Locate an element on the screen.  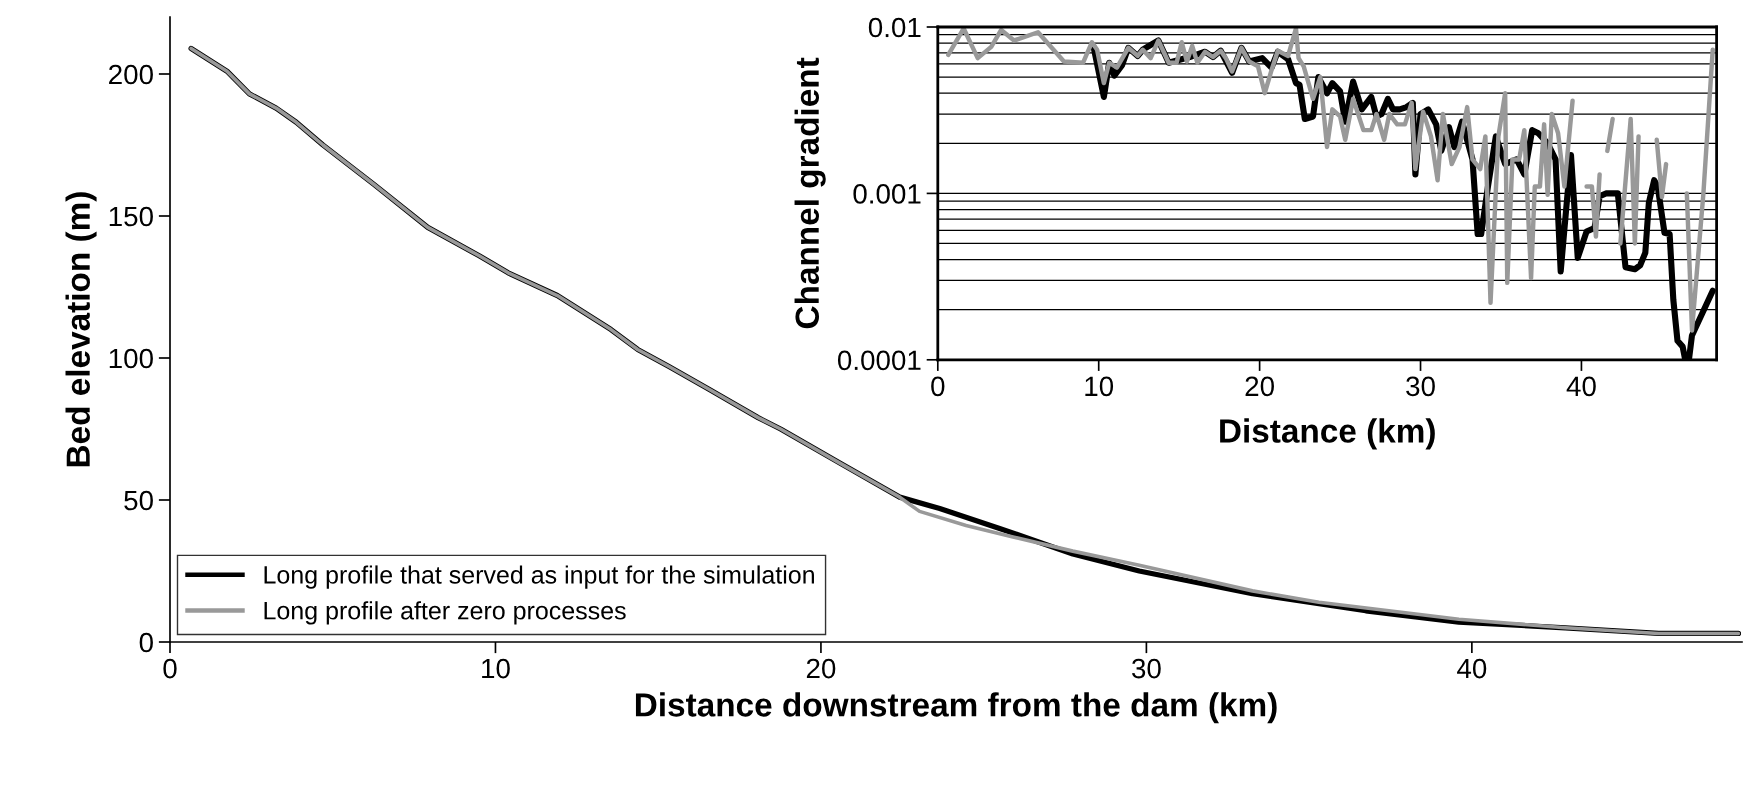
legend-label: Long profile after zero processes is located at coordinates (445, 613).